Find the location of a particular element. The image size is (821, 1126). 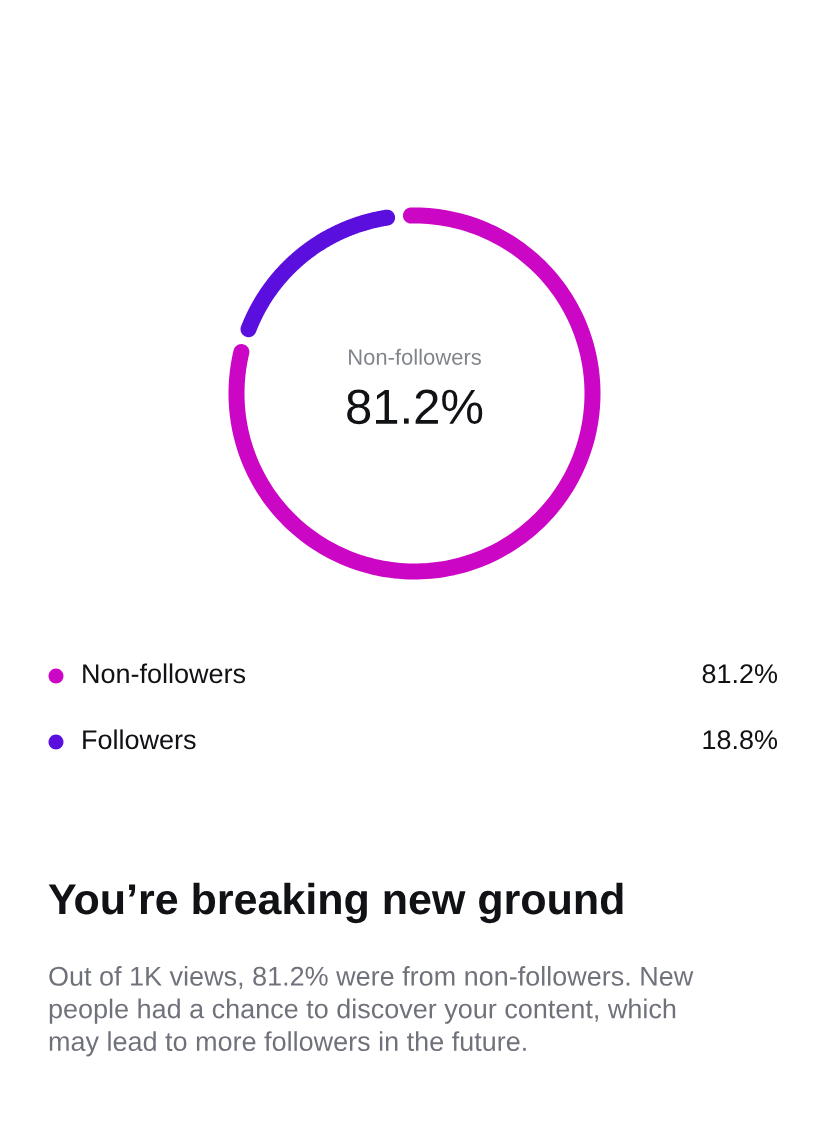

data-label: 18.8% is located at coordinates (740, 740).